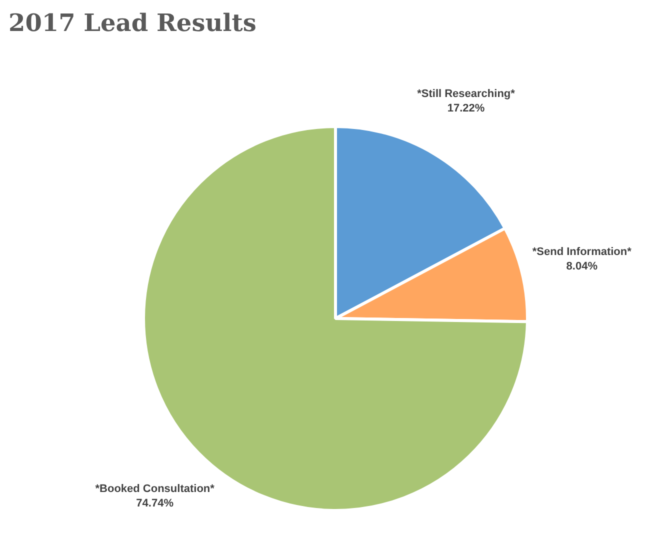  What do you see at coordinates (155, 503) in the screenshot?
I see `data-label: 74.74%` at bounding box center [155, 503].